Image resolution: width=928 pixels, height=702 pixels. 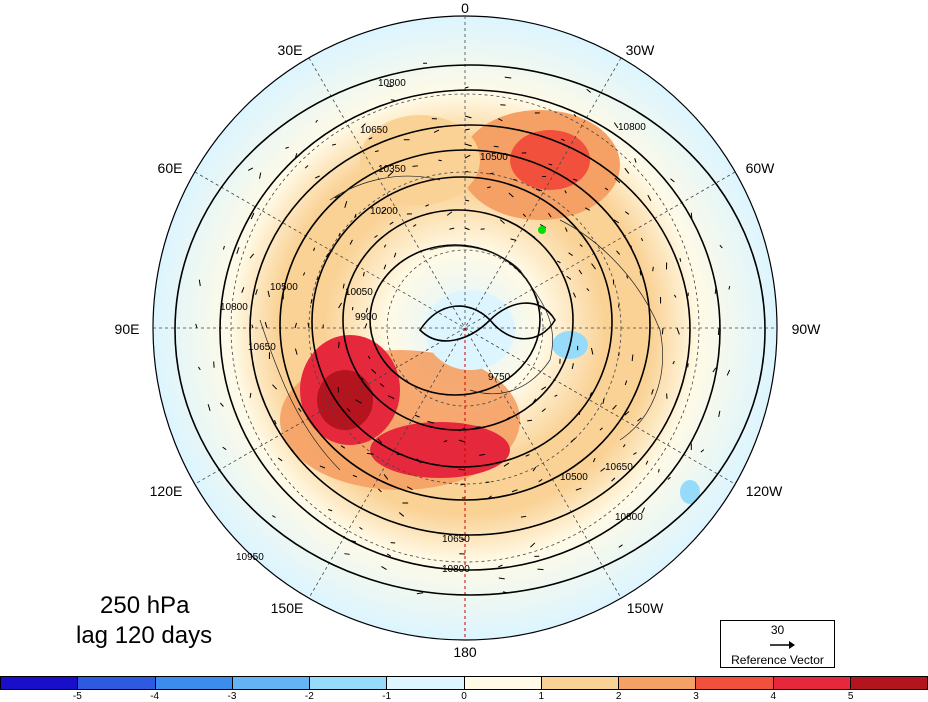 I want to click on anomaly-core-east-asia, so click(x=345, y=400).